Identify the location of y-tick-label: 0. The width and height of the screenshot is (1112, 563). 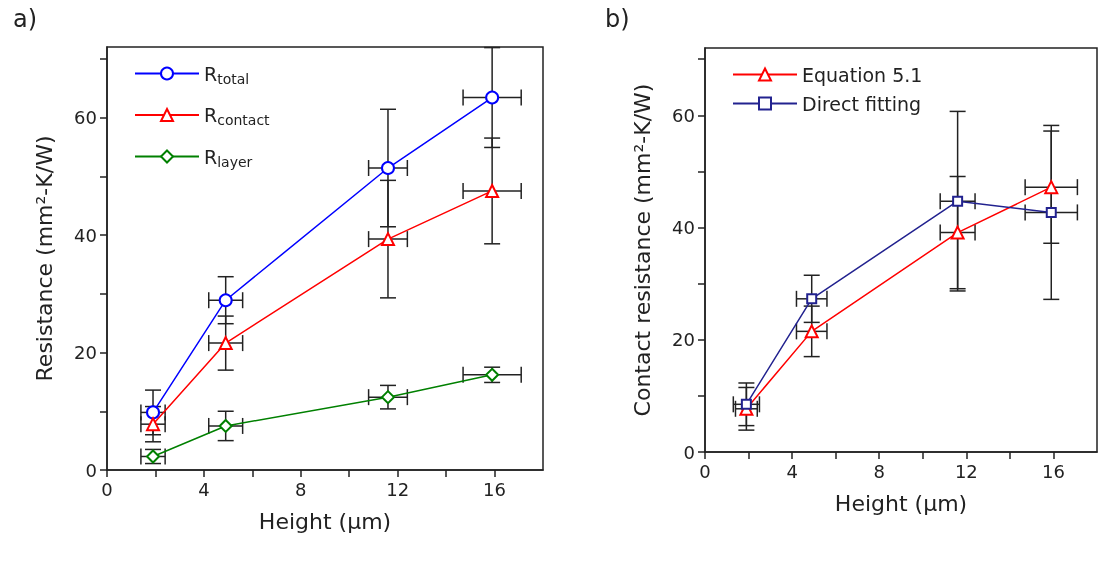
(689, 452).